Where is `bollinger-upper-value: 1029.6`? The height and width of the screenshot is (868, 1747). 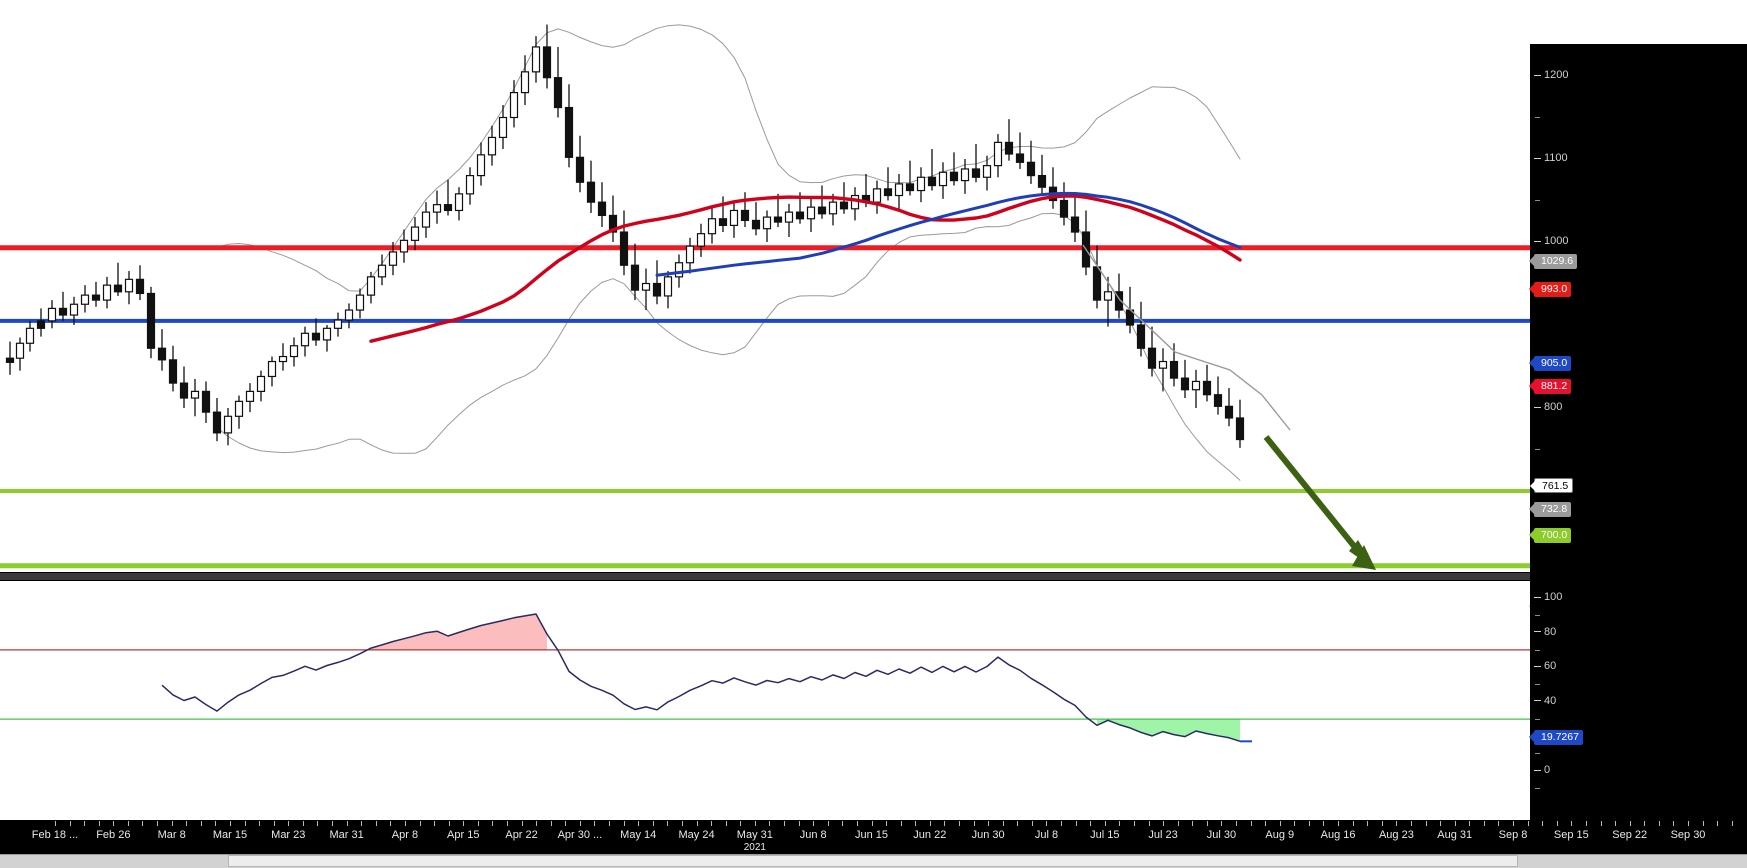
bollinger-upper-value: 1029.6 is located at coordinates (1553, 261).